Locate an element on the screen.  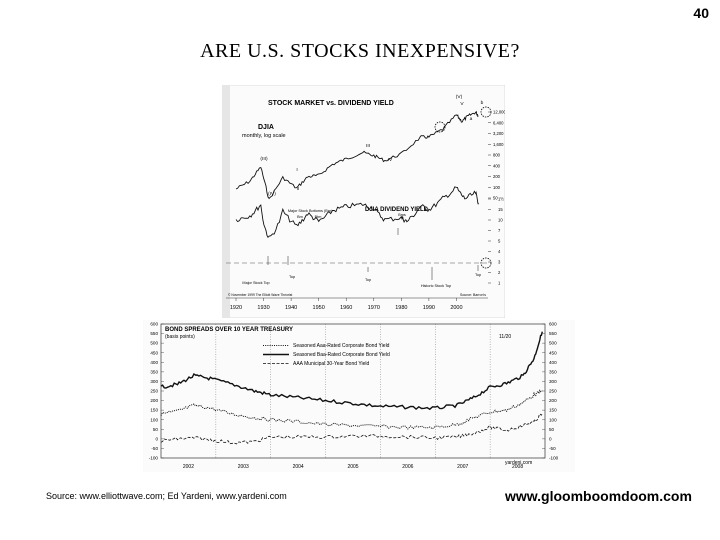
c1-xtick-label: 1990 is located at coordinates (429, 308).